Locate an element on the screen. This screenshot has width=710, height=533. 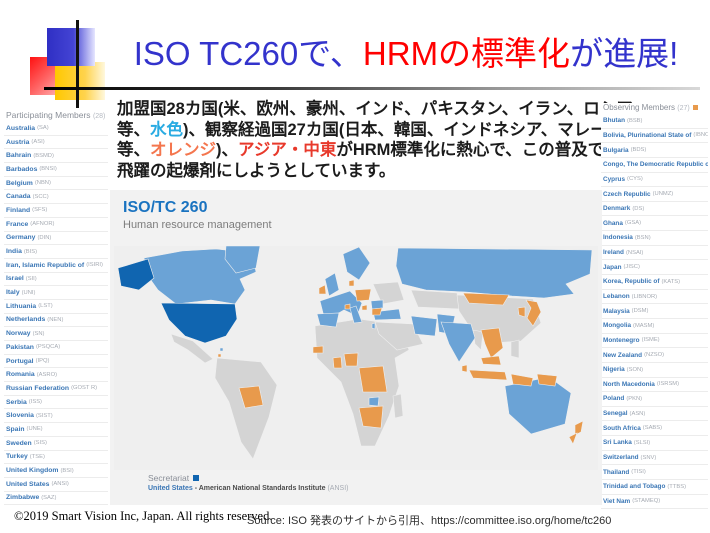
member-link: Nigeria is located at coordinates (614, 370).